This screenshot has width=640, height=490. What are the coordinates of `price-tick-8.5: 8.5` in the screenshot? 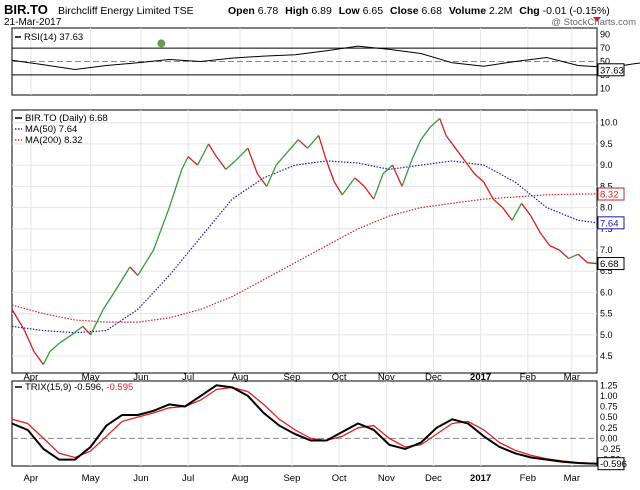 It's located at (606, 186).